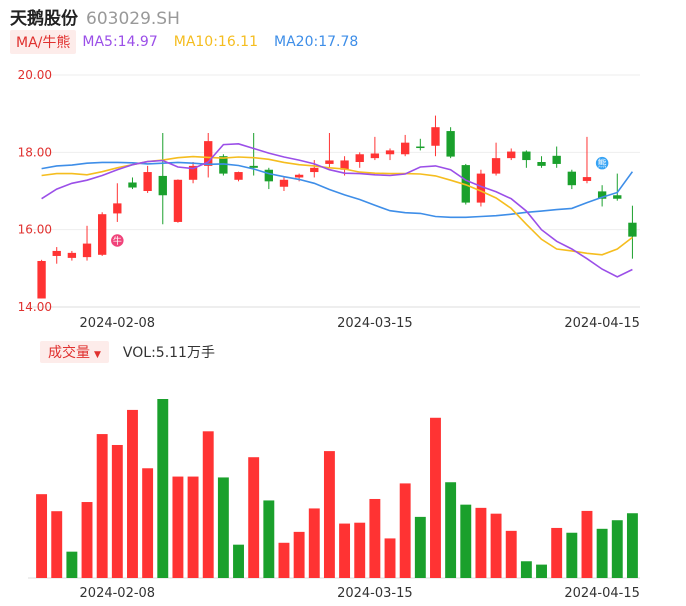 The image size is (686, 606). Describe the element at coordinates (44, 19) in the screenshot. I see `stock-name: 天鹅股份` at that location.